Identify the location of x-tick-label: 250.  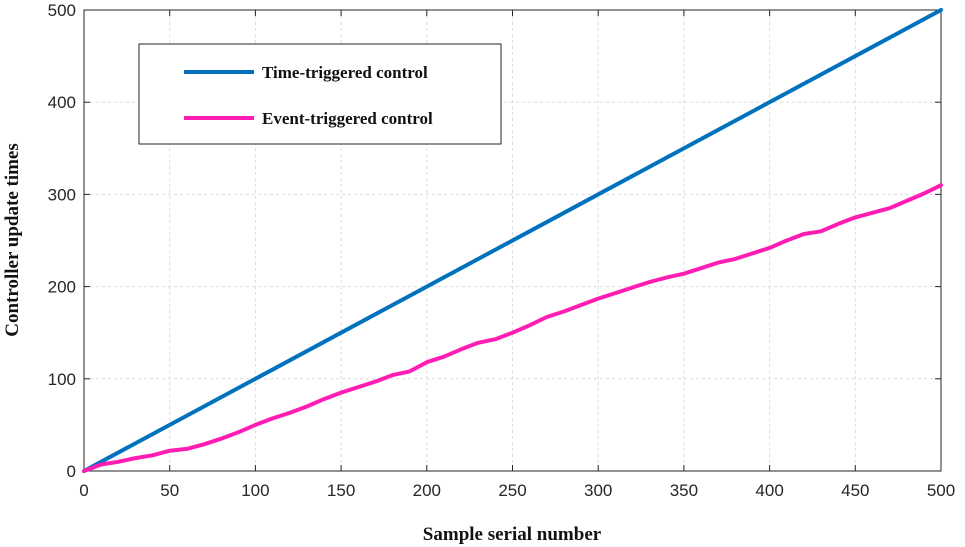
(512, 490).